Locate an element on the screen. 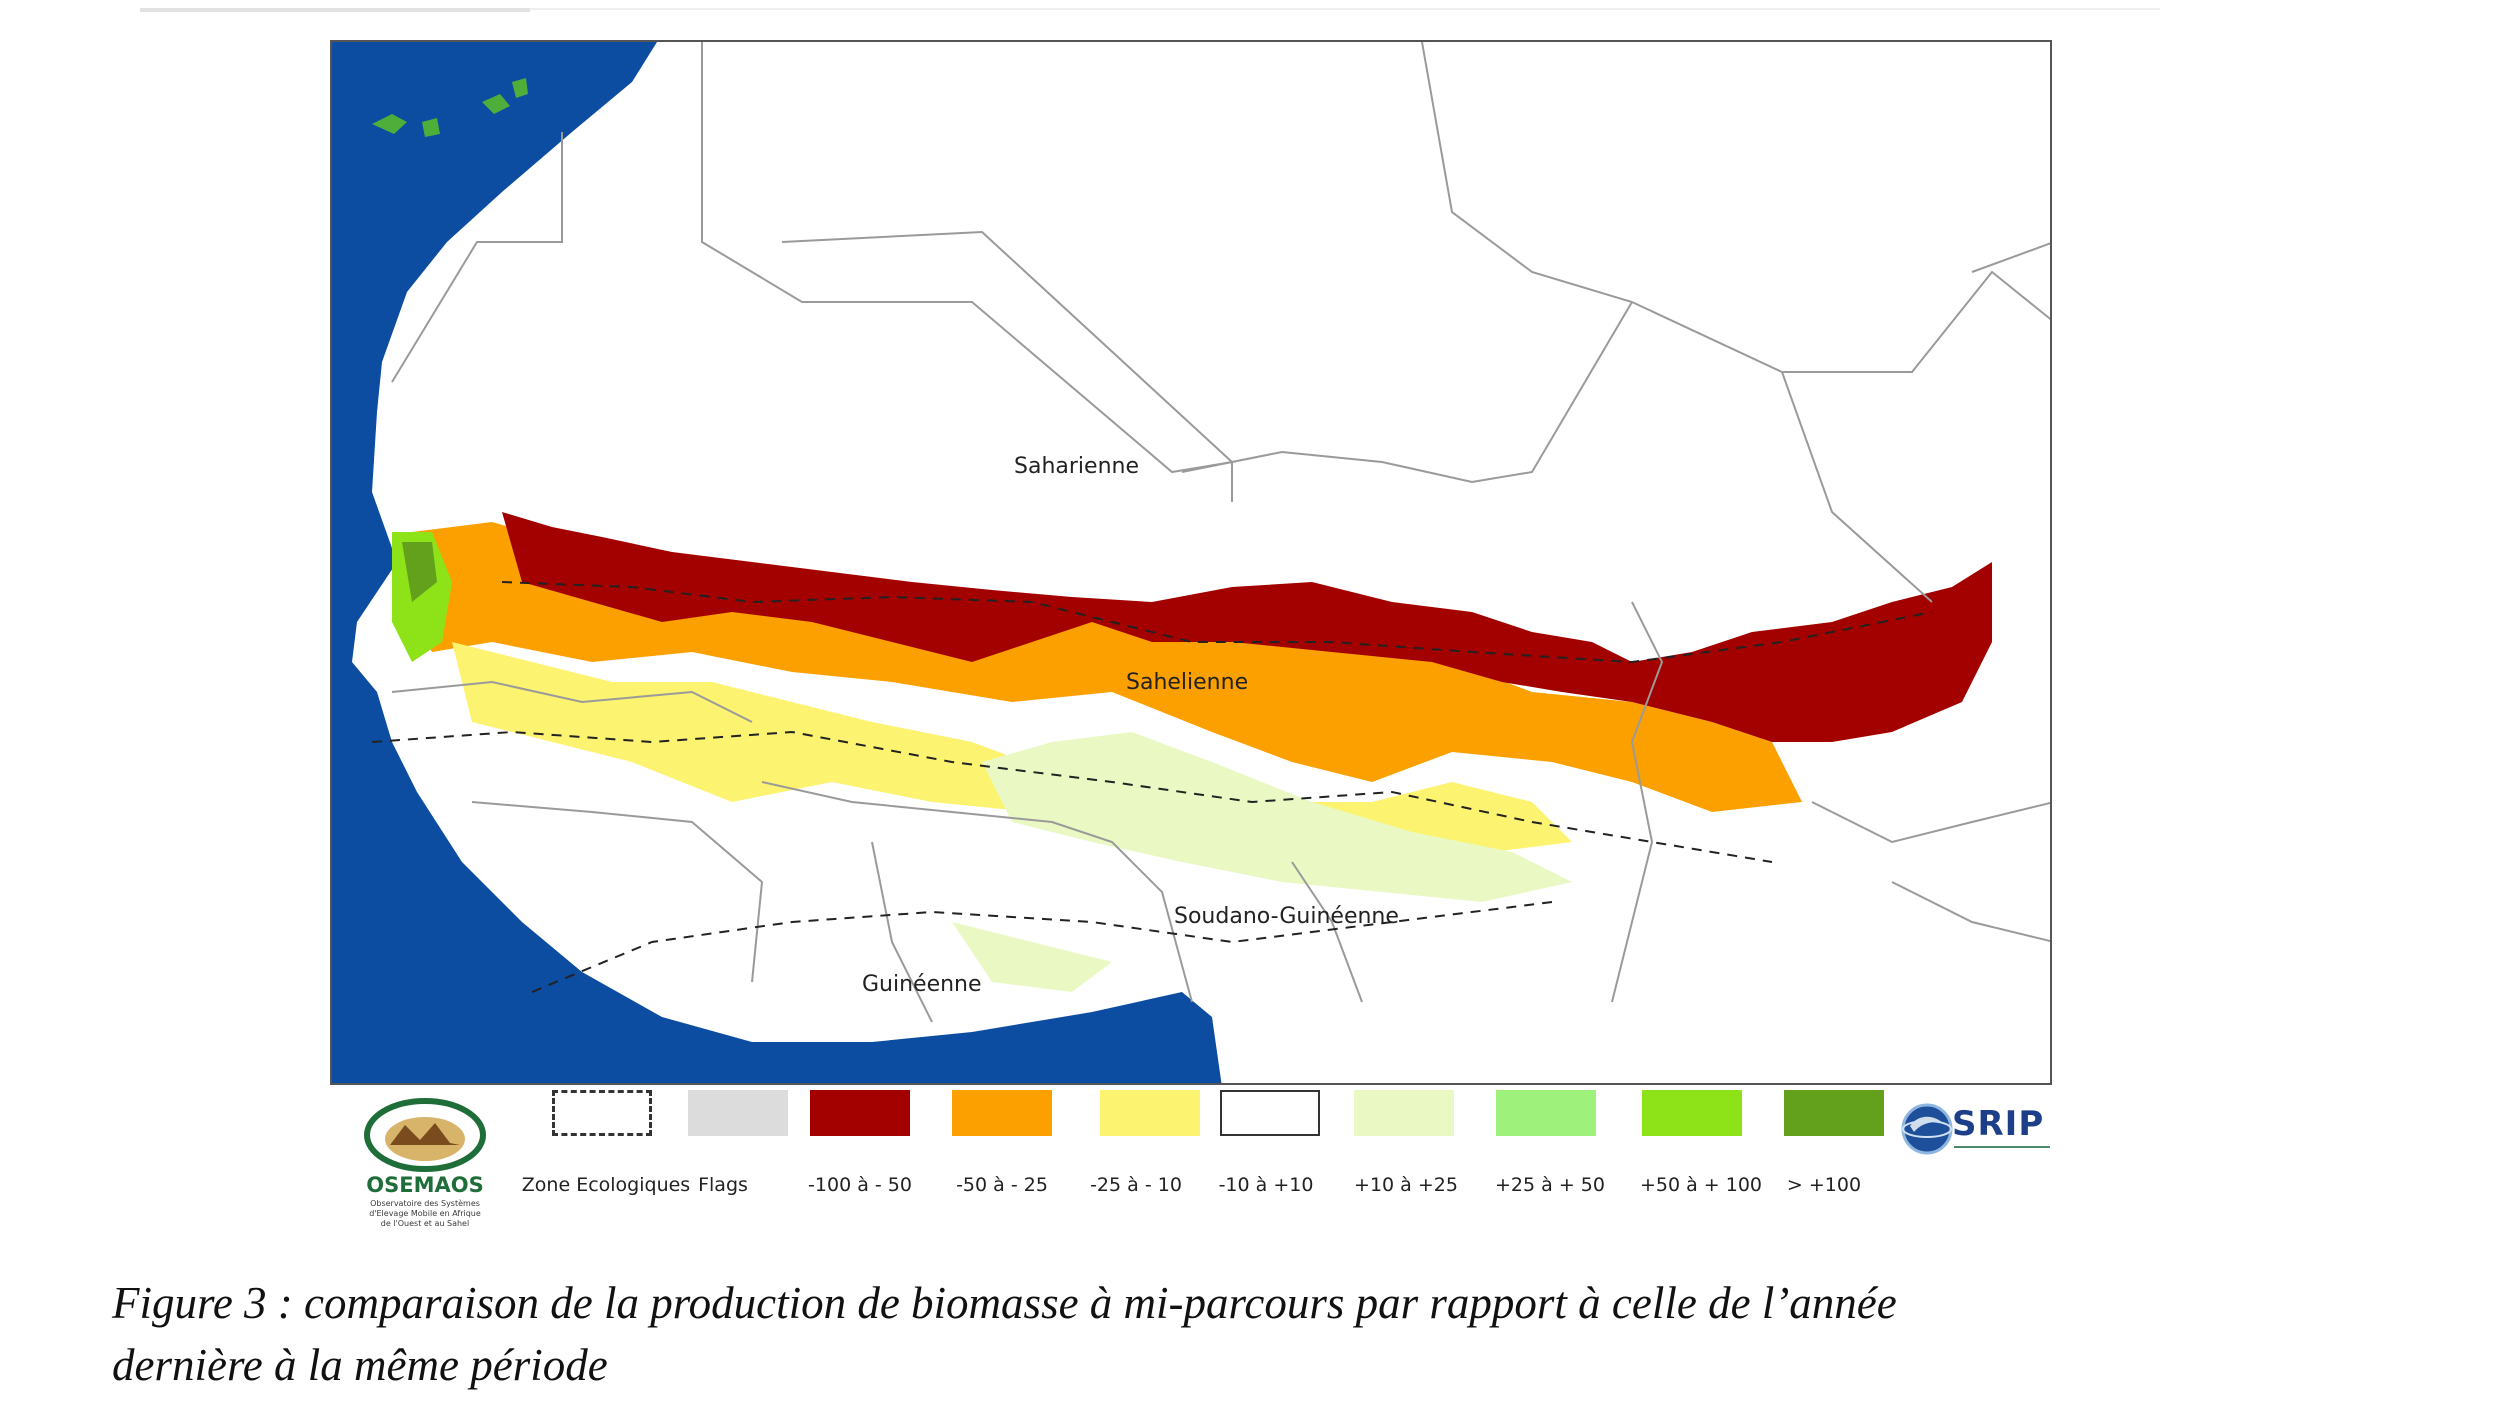 The width and height of the screenshot is (2518, 1416). globe-icon is located at coordinates (1927, 1129).